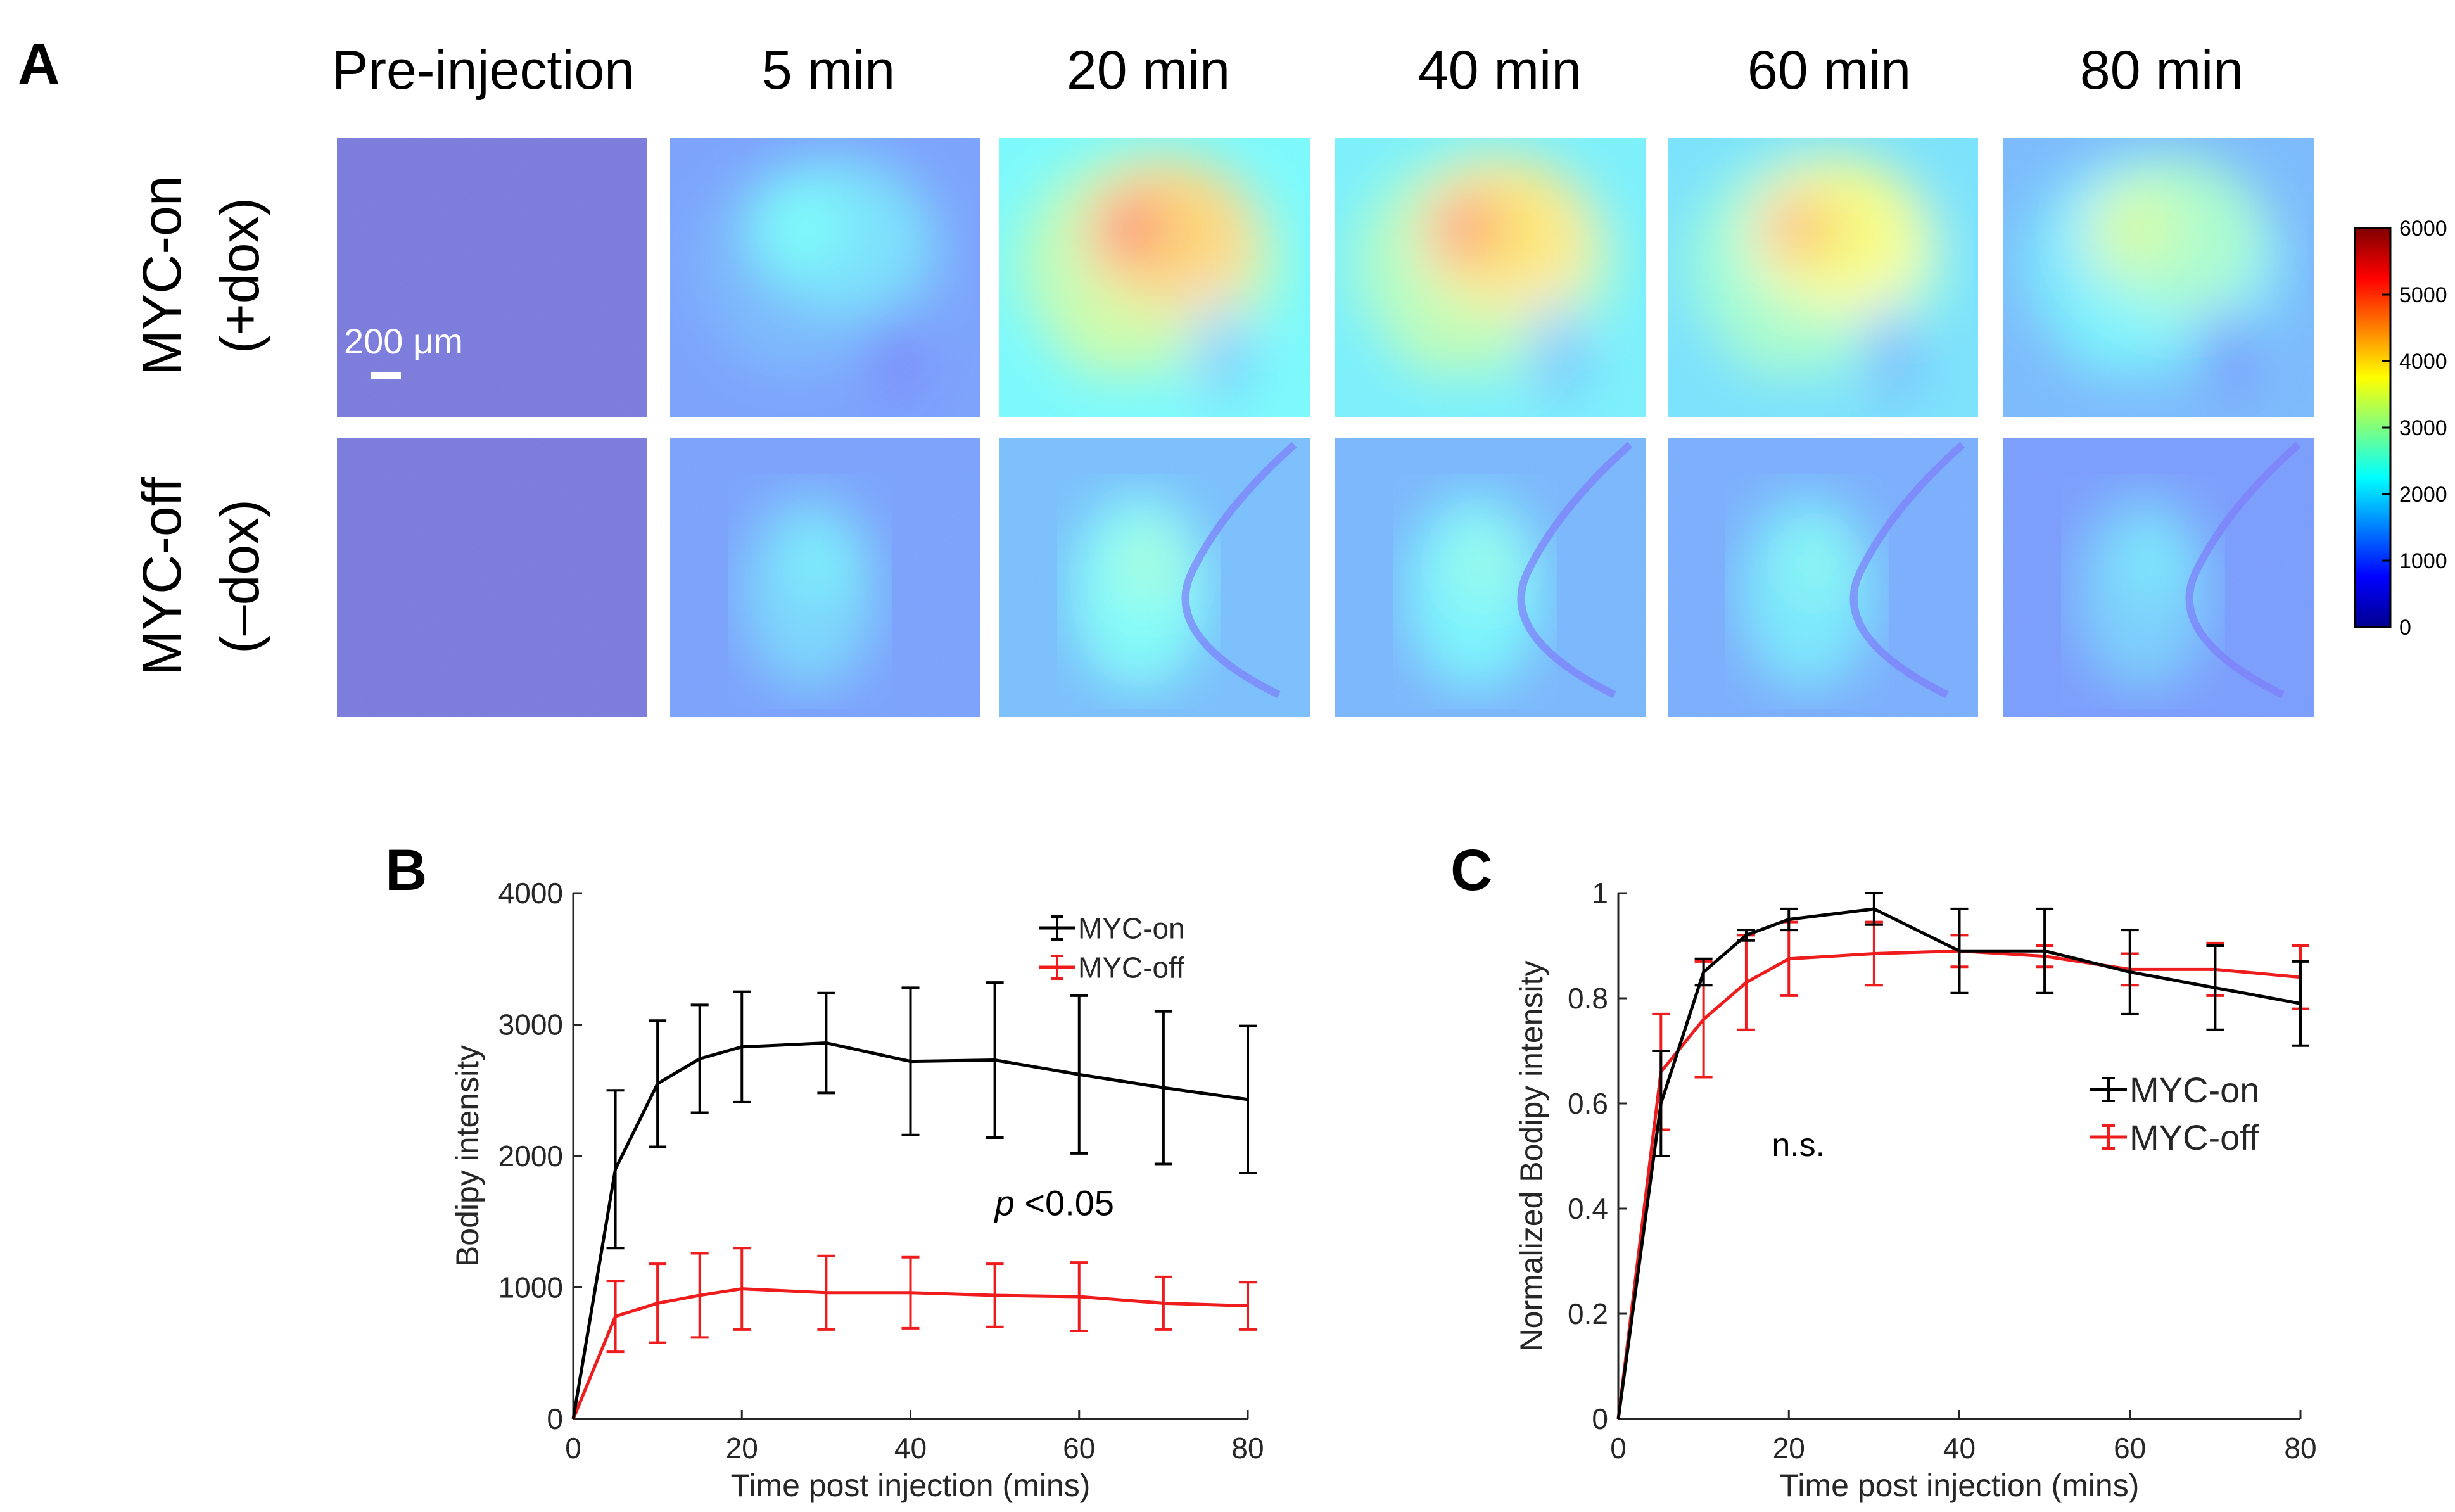 The image size is (2455, 1512). I want to click on y-tick-label: 2000, so click(530, 1156).